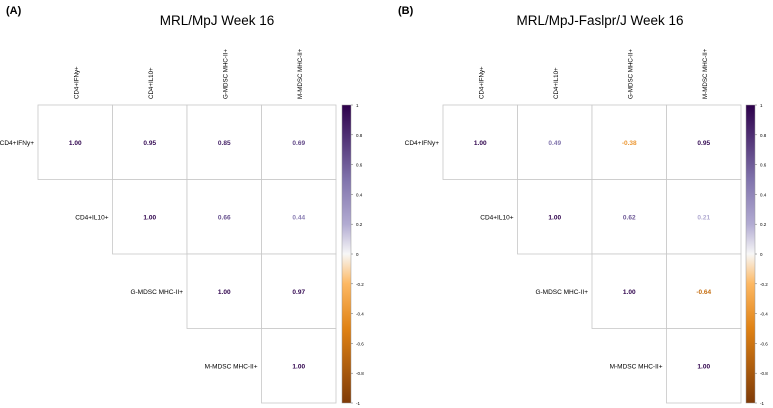  I want to click on panel-a-colorbar: 1 0.8 0.6 0.4 0.2 0 -0.2 -0.4 -0.6 -0.8 -1, so click(352, 254).